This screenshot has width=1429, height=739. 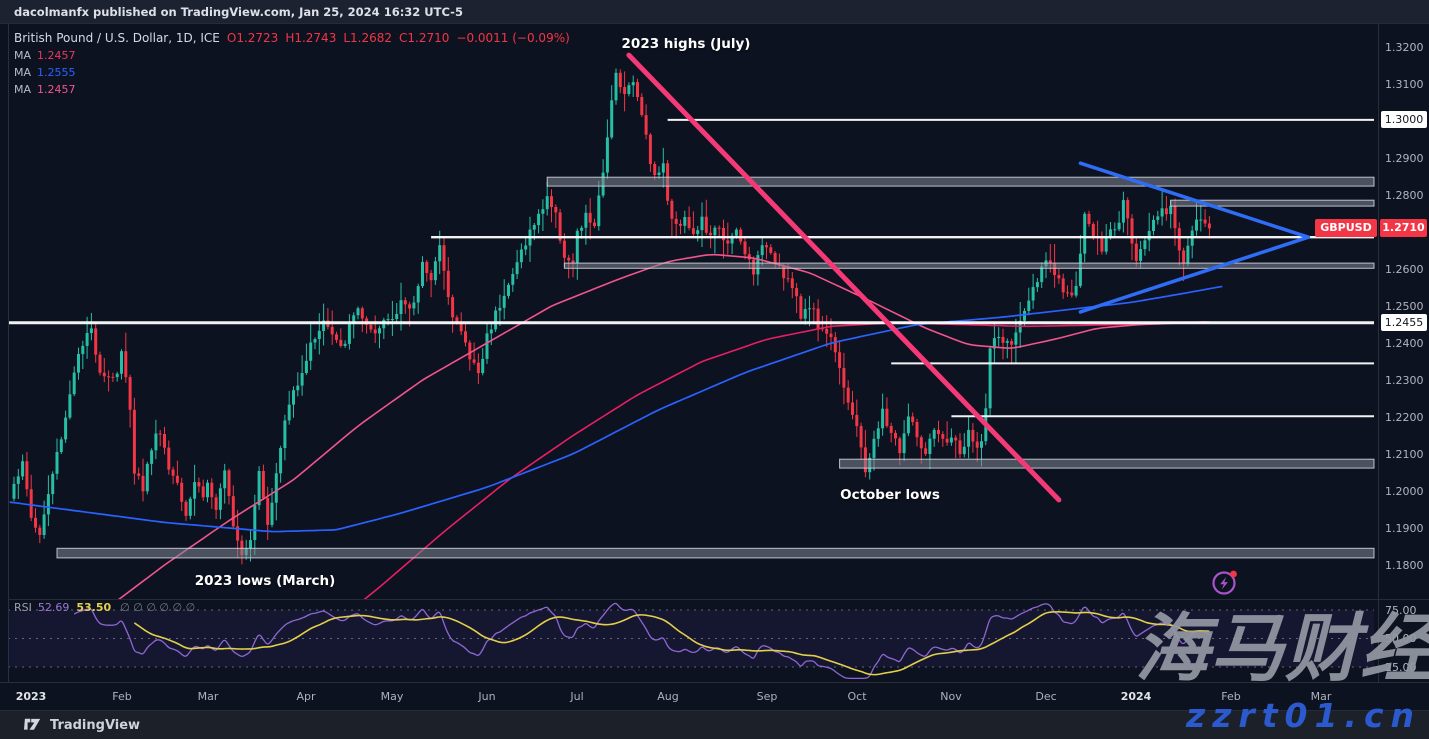 What do you see at coordinates (1404, 47) in the screenshot?
I see `price-tick: 1.3200` at bounding box center [1404, 47].